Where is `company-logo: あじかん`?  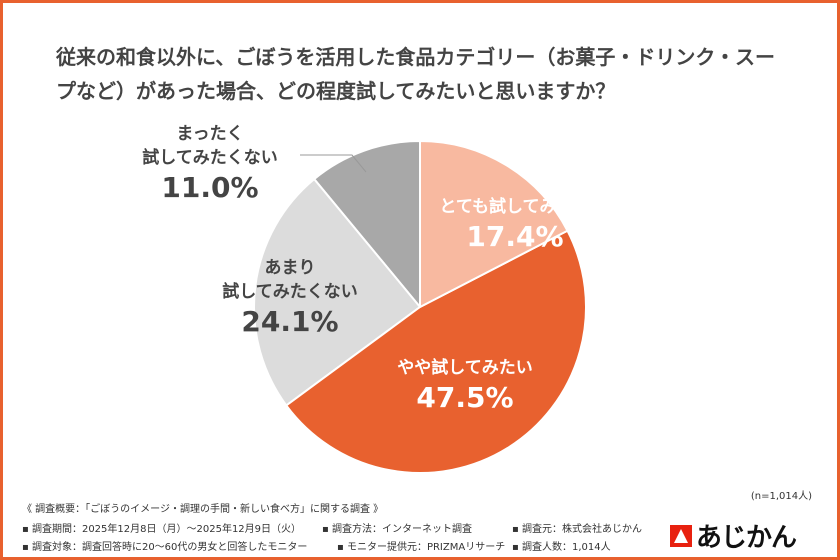 company-logo: あじかん is located at coordinates (733, 535).